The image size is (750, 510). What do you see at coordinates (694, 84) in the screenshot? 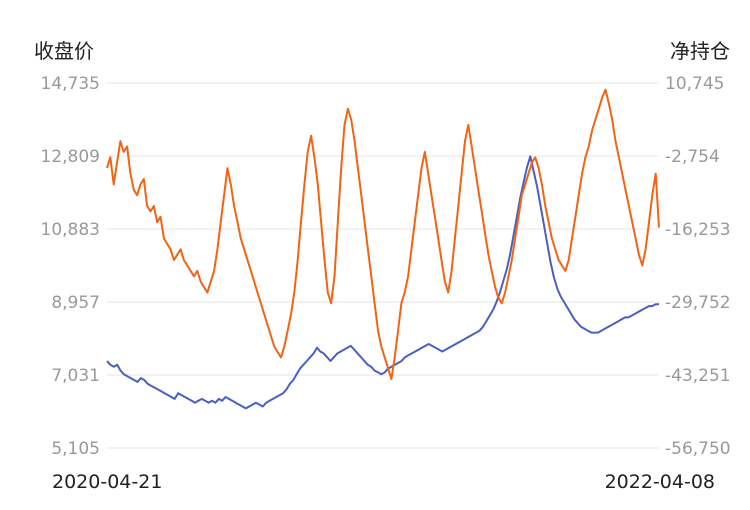
I see `y-right-tick-label: 10,745` at bounding box center [694, 84].